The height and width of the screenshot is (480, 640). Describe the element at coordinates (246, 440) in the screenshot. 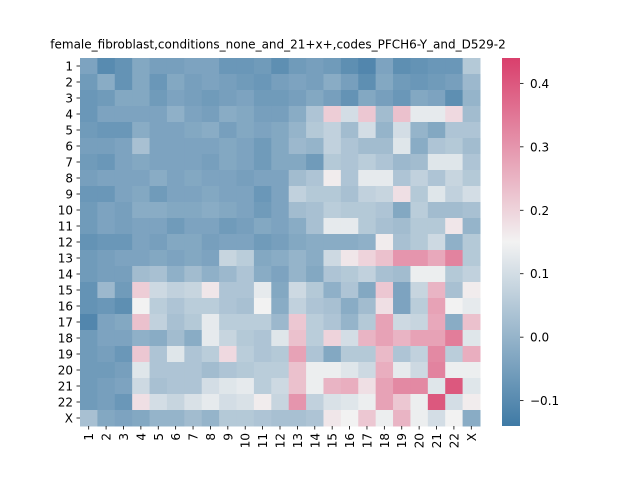

I see `x-tick-label-10: 10` at that location.